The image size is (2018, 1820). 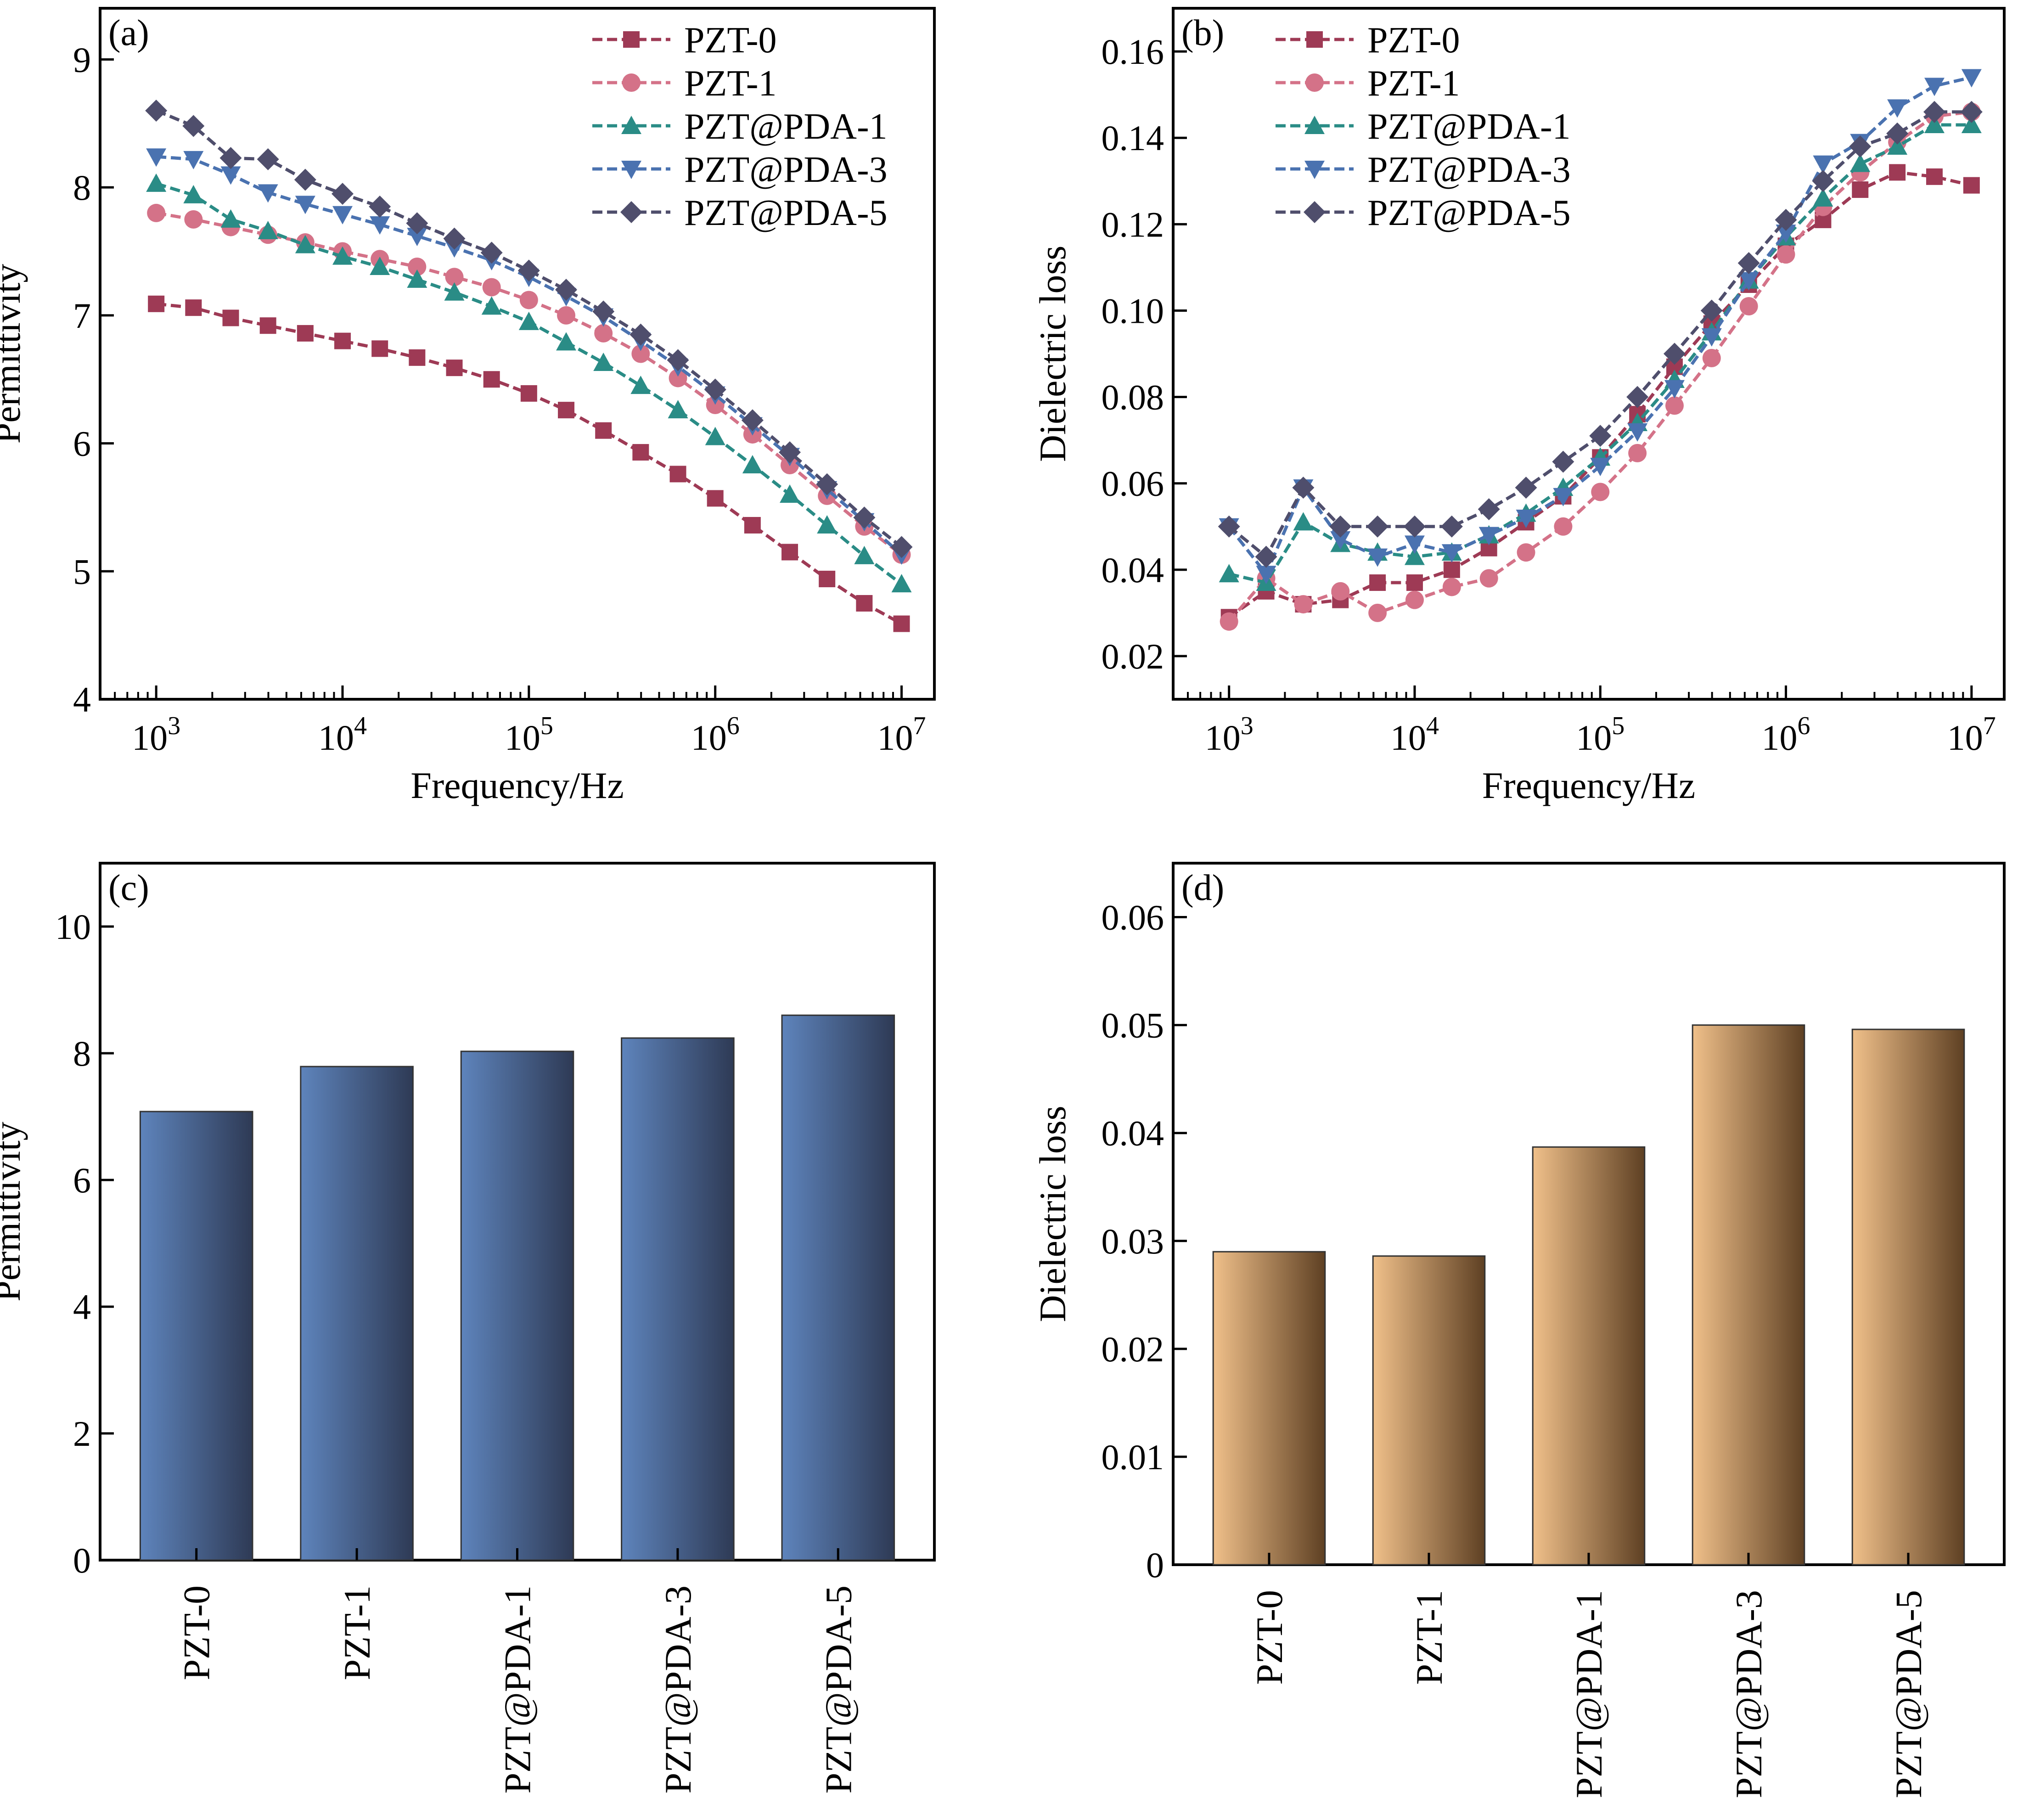 What do you see at coordinates (1469, 127) in the screenshot?
I see `panel-b-legend-label: PZT@PDA-1` at bounding box center [1469, 127].